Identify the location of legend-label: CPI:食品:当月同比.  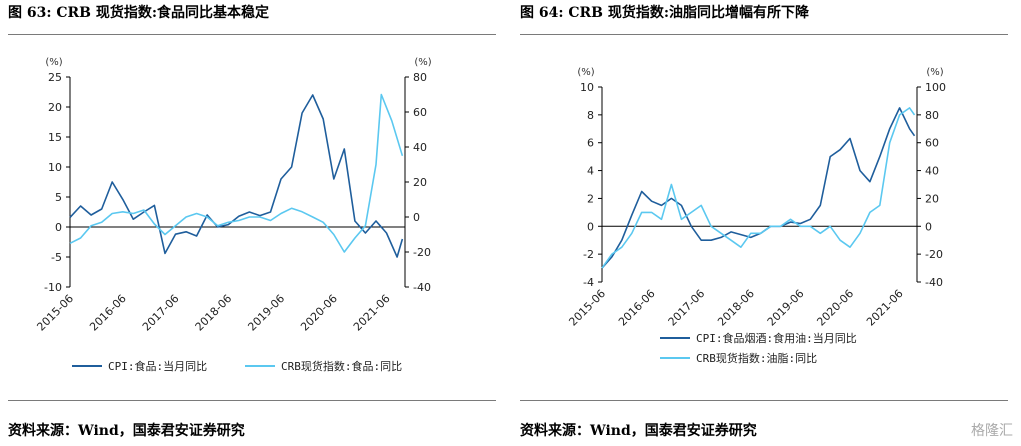
(157, 366).